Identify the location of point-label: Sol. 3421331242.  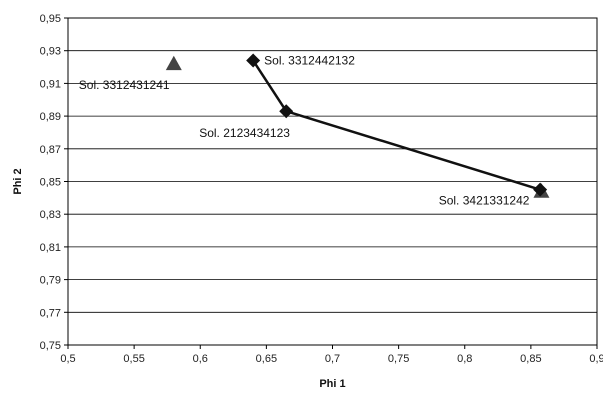
(484, 200).